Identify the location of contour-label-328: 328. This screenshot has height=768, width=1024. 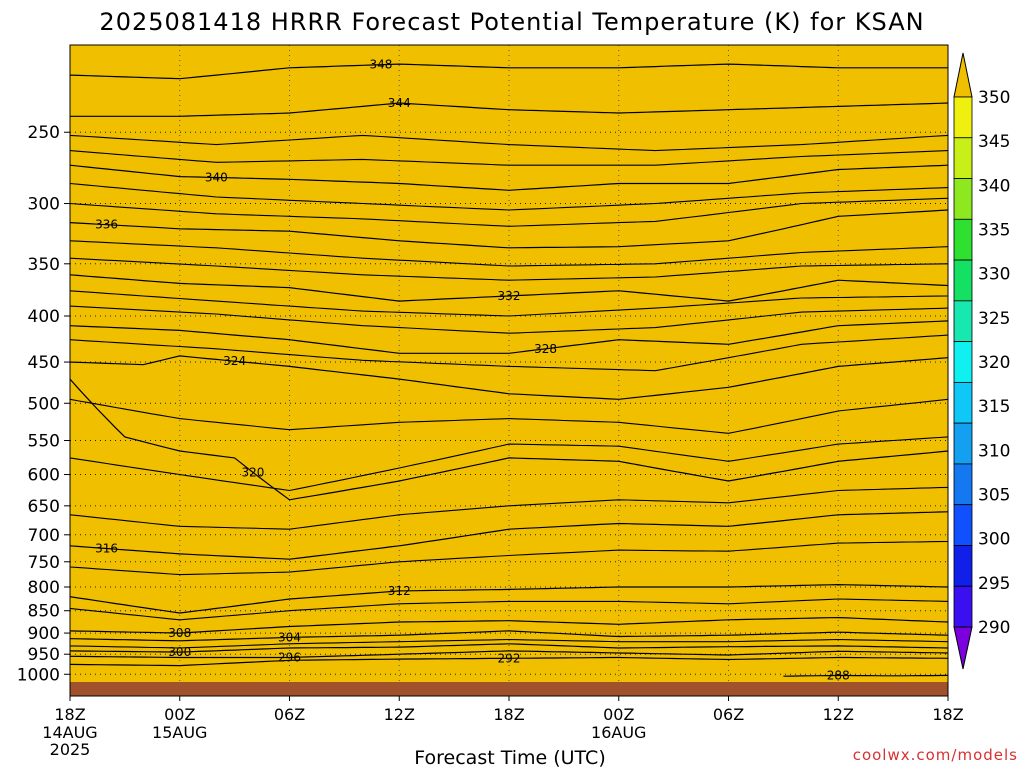
(545, 349).